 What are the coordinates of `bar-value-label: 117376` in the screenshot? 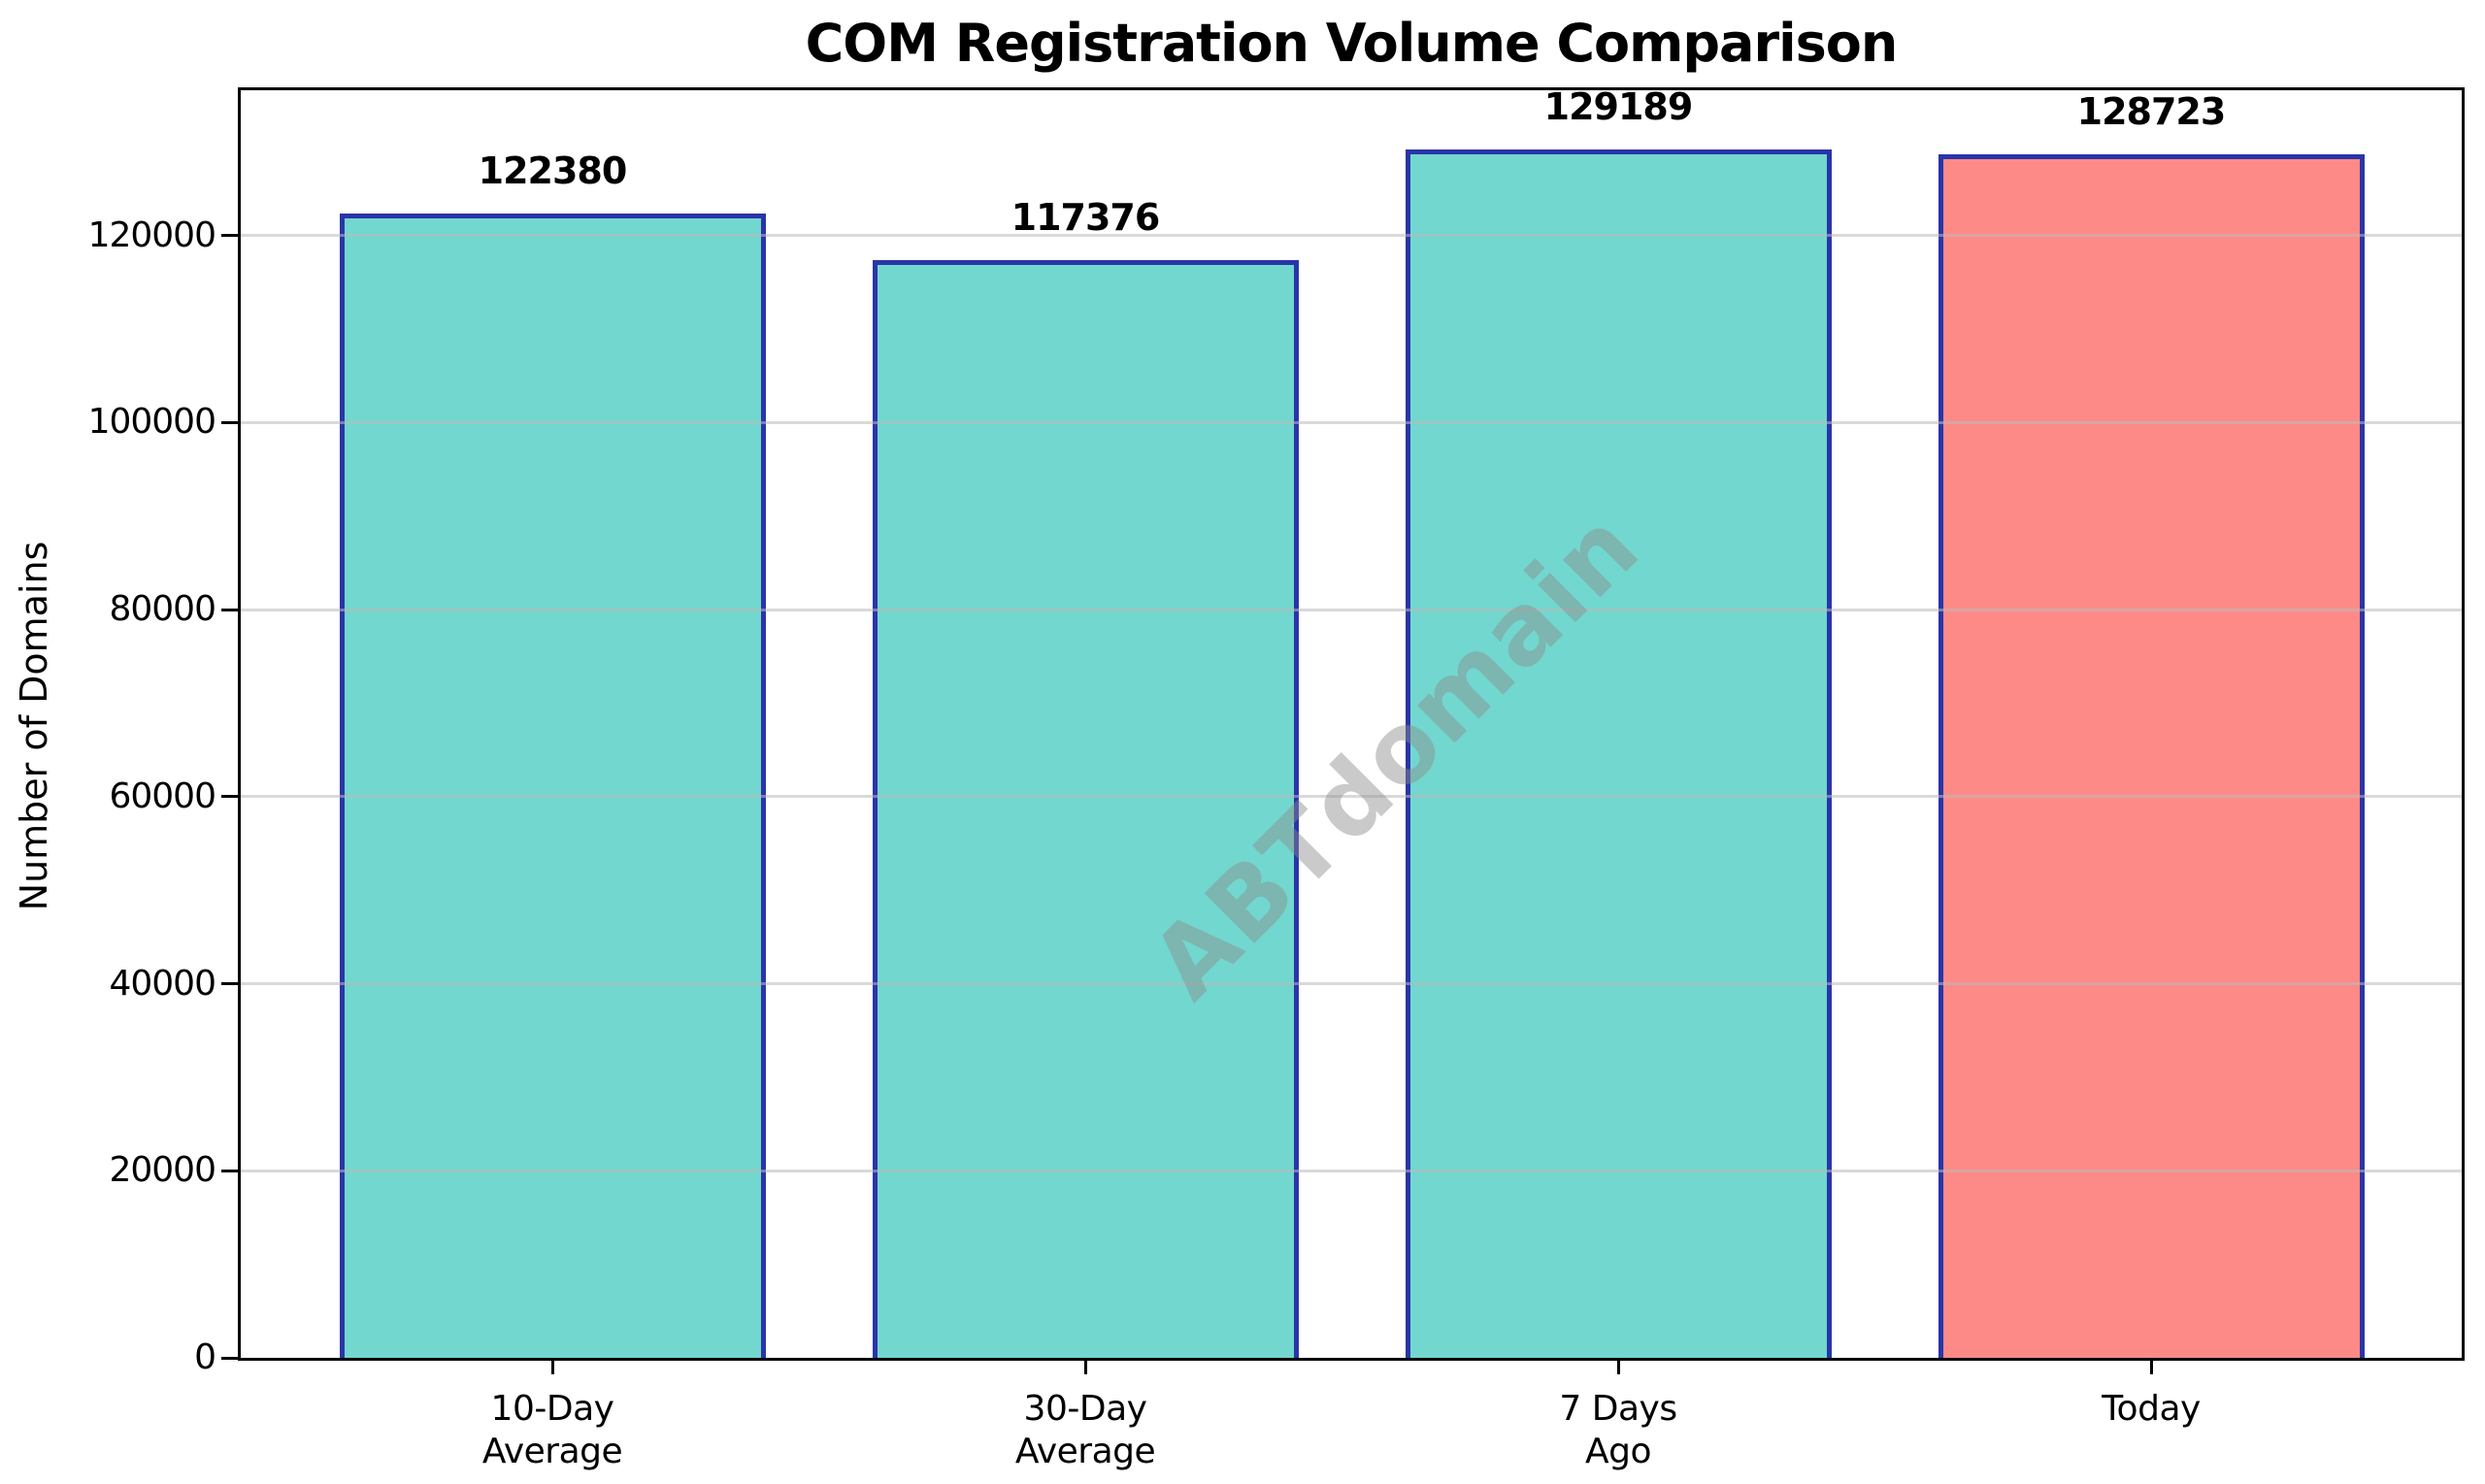 It's located at (1086, 217).